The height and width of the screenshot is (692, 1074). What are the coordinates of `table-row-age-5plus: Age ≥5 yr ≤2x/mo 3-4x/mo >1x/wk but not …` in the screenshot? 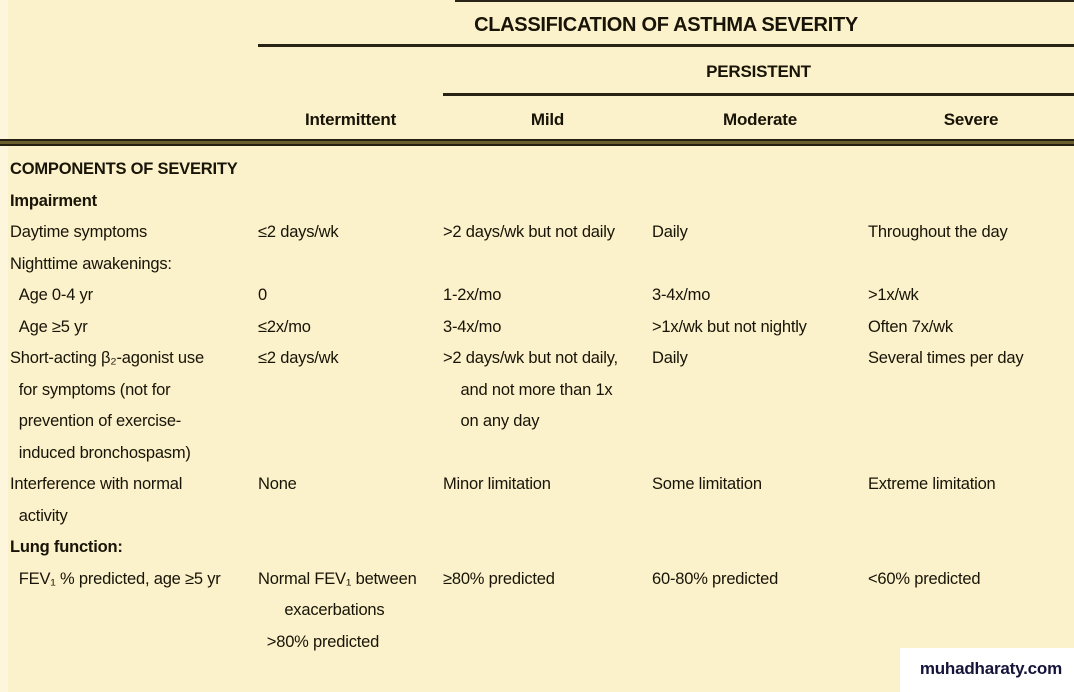 It's located at (542, 328).